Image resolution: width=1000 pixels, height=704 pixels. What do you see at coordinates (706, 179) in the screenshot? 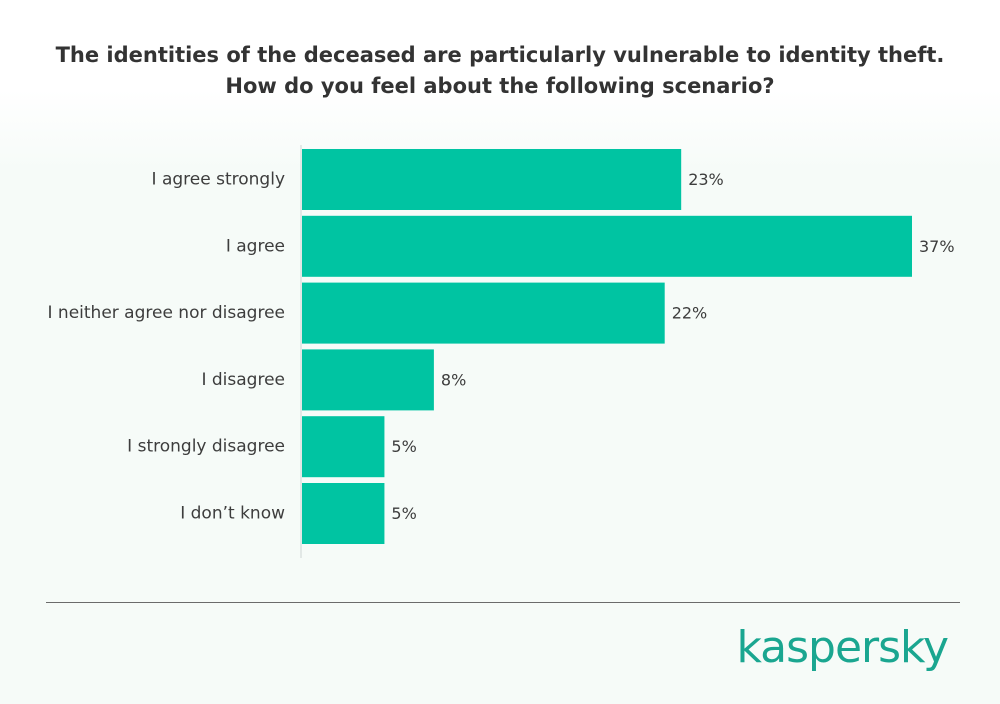
I see `value-label-0: 23%` at bounding box center [706, 179].